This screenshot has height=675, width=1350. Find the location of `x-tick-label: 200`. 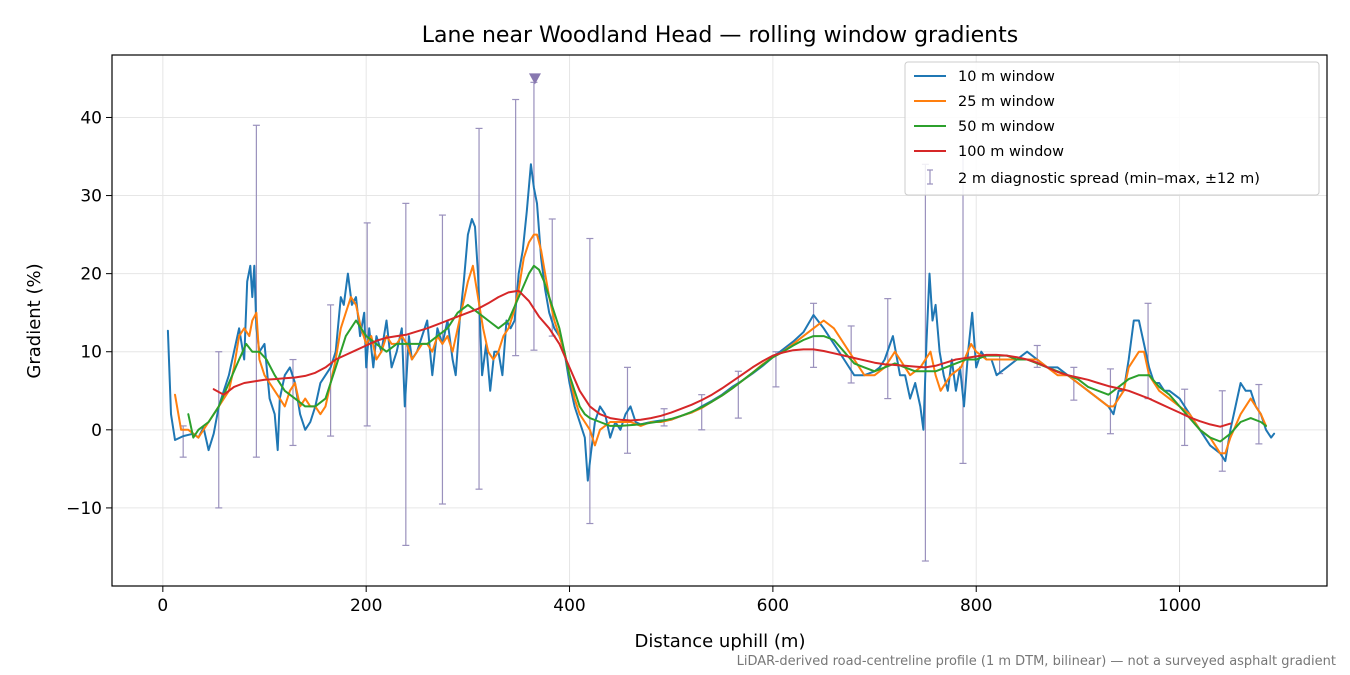

x-tick-label: 200 is located at coordinates (366, 606).